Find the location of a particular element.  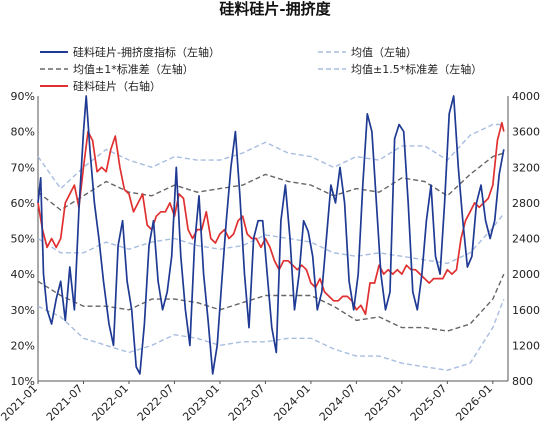

x-tick-label: 2021-01 is located at coordinates (20, 403).